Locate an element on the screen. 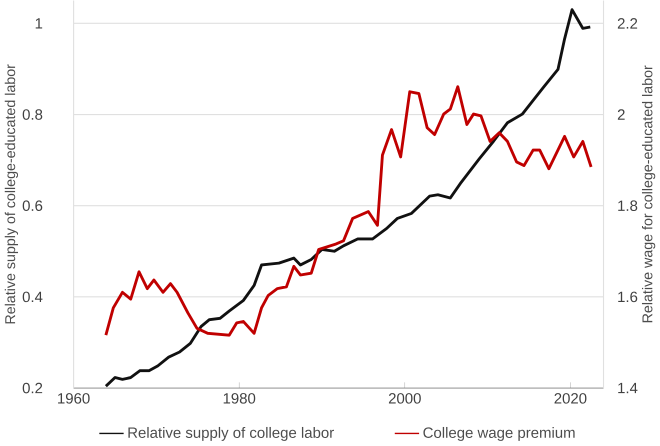  y2-tick-label: 1.4 is located at coordinates (628, 388).